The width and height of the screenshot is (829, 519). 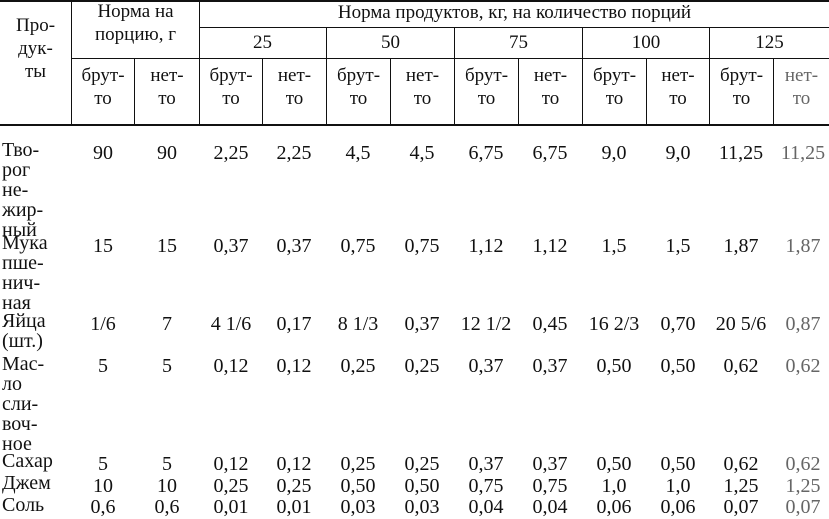 I want to click on product-name: Мука пше- нич- ная, so click(x=25, y=273).